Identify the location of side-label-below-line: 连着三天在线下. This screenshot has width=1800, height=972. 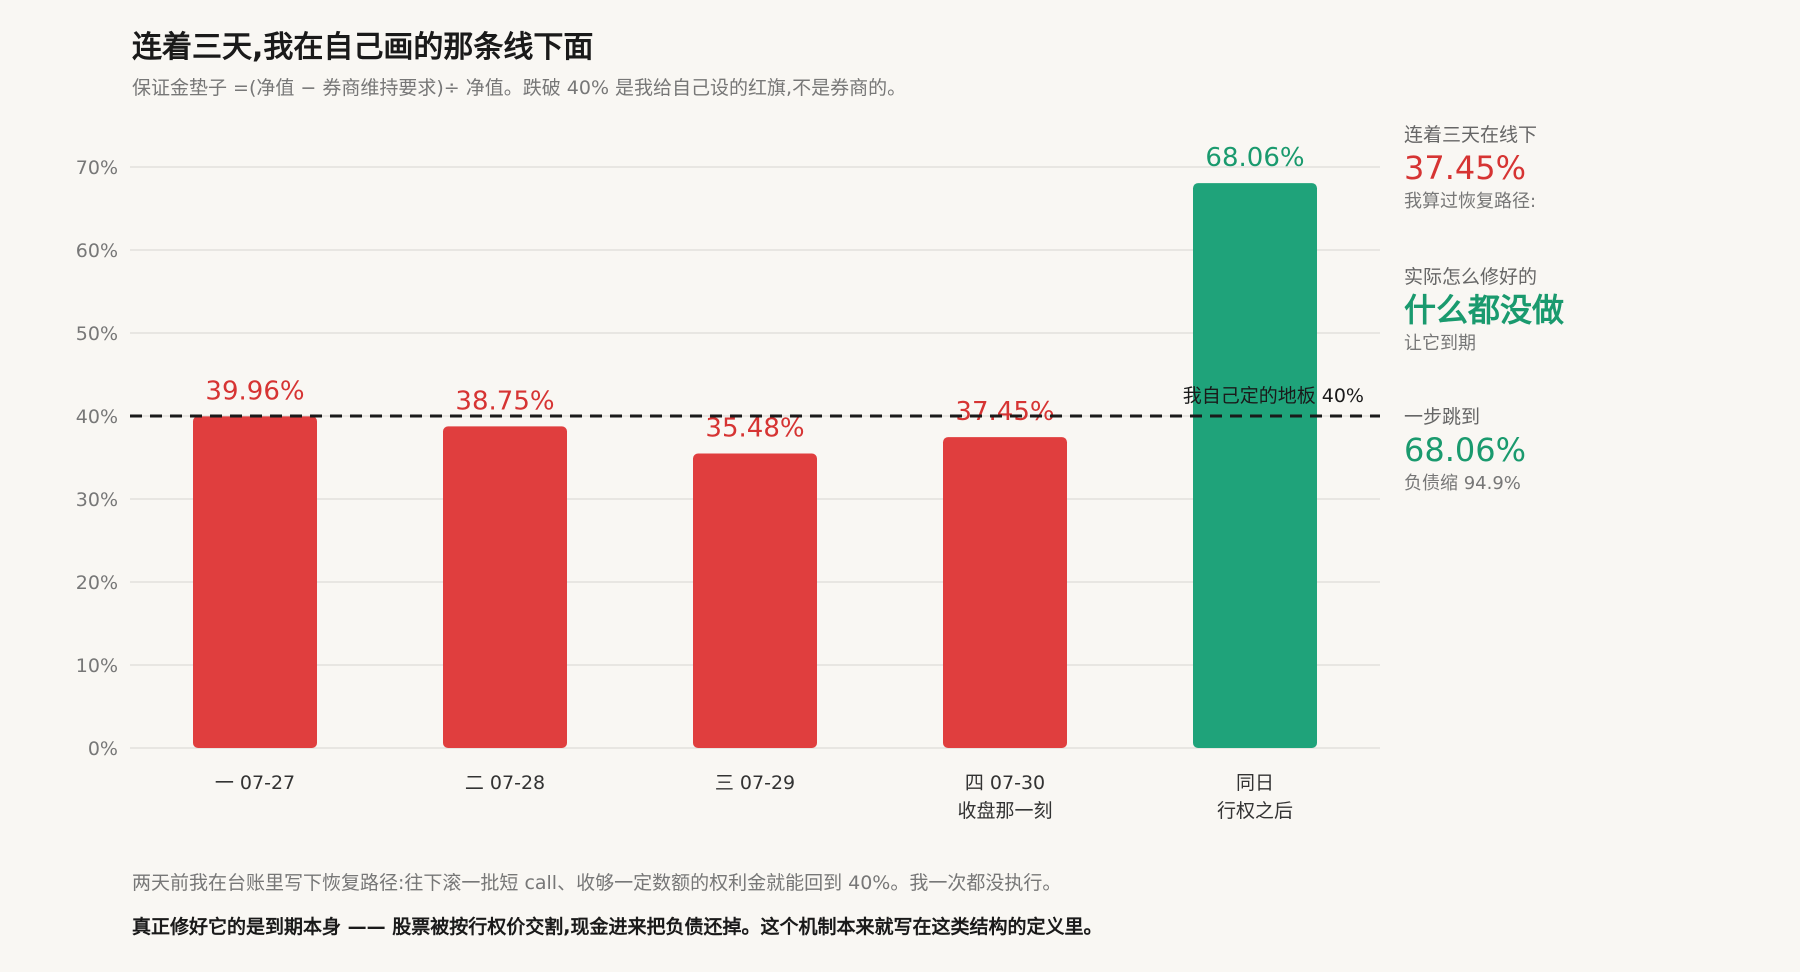
(1471, 135).